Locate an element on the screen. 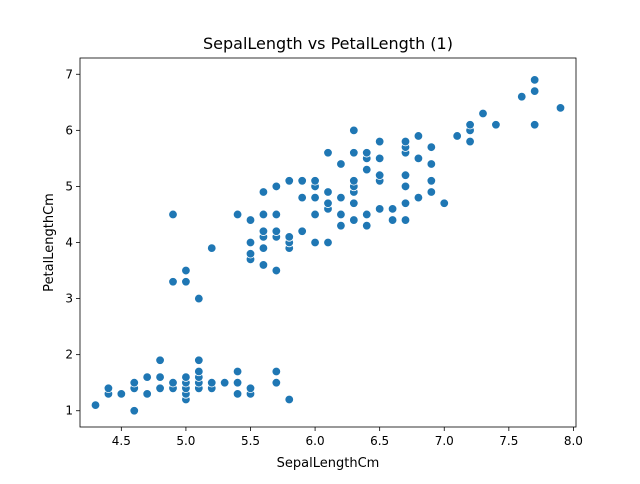 This screenshot has width=640, height=484. x-tick-label: 5.0 is located at coordinates (185, 441).